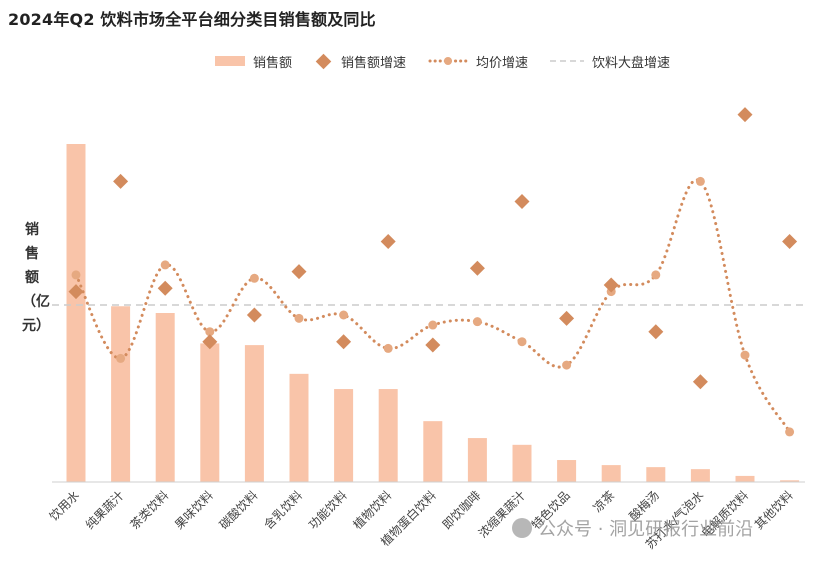  I want to click on wechat-icon, so click(522, 528).